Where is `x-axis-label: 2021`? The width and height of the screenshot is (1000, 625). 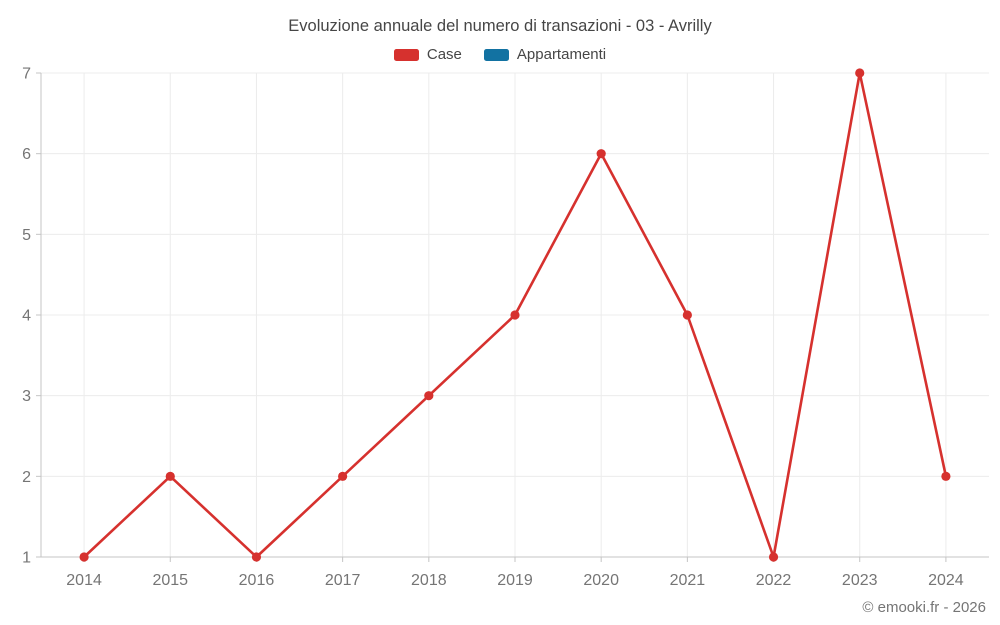 x-axis-label: 2021 is located at coordinates (688, 580).